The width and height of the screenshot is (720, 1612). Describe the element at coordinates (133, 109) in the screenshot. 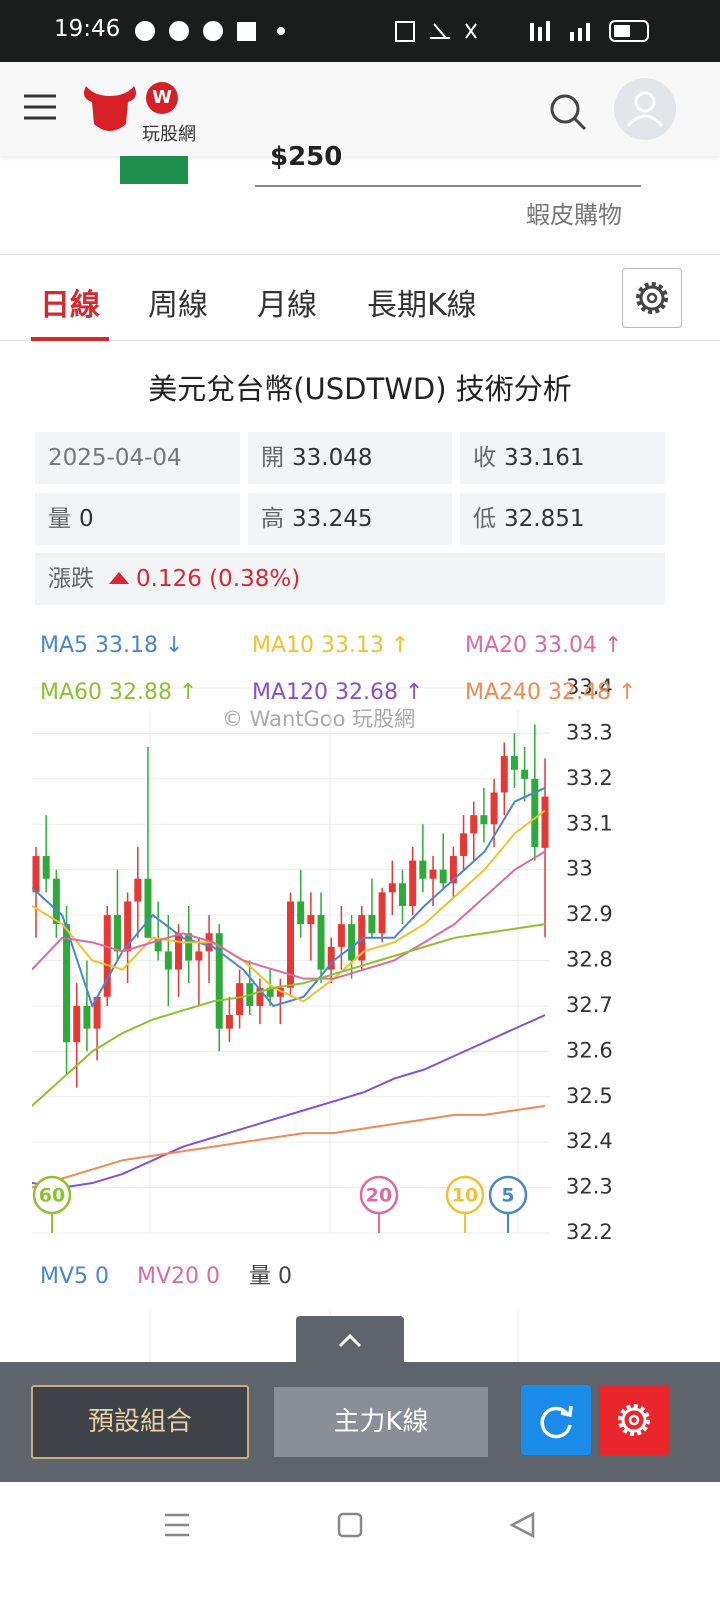

I see `logo: W` at that location.